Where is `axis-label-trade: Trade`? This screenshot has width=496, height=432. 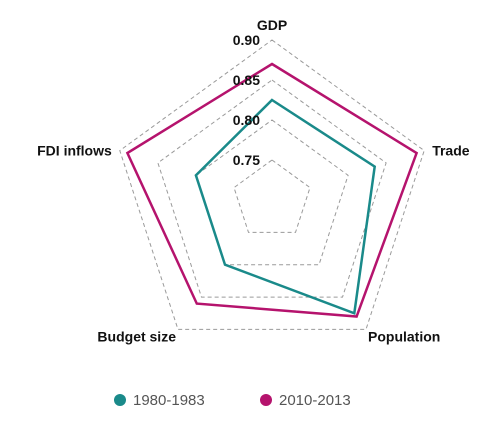 axis-label-trade: Trade is located at coordinates (451, 151).